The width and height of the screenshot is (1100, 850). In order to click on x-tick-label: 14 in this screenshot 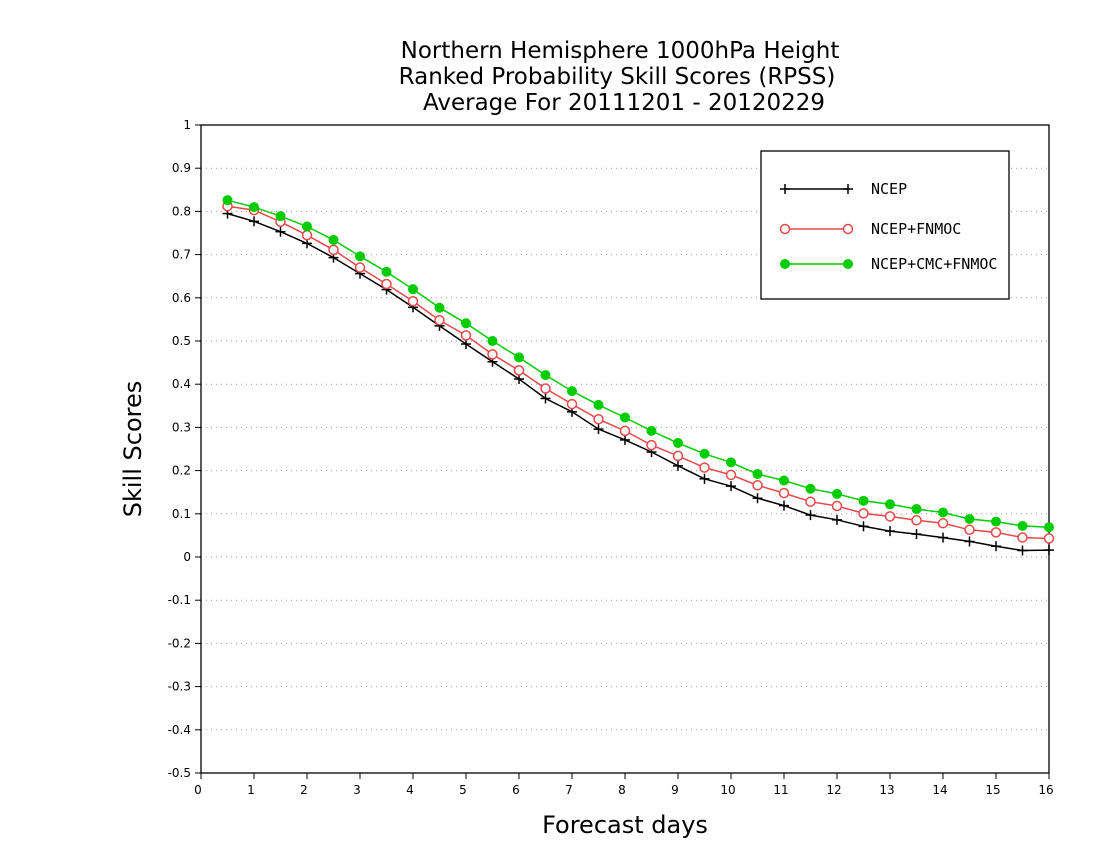, I will do `click(939, 790)`.